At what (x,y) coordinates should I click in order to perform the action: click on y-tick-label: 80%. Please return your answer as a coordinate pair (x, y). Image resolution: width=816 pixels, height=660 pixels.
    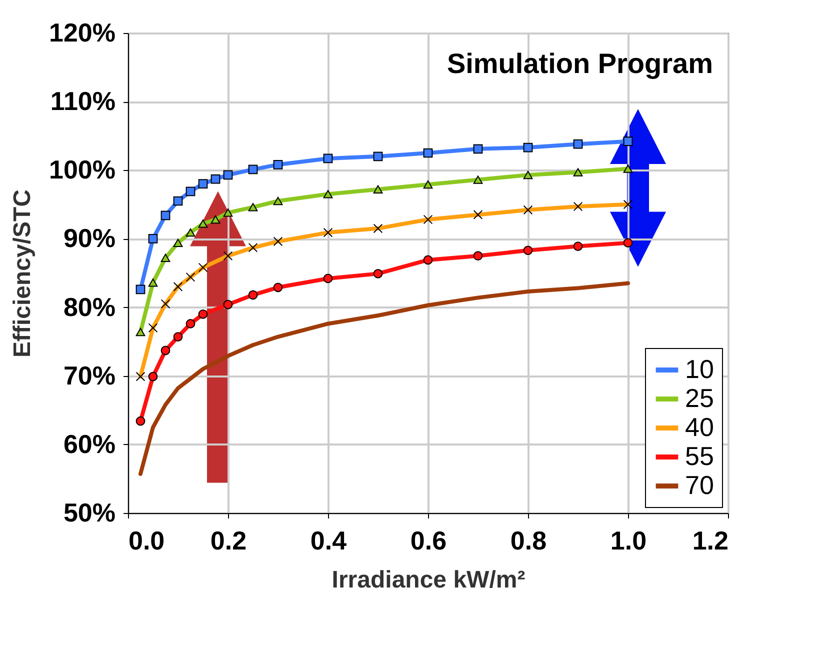
    Looking at the image, I should click on (89, 307).